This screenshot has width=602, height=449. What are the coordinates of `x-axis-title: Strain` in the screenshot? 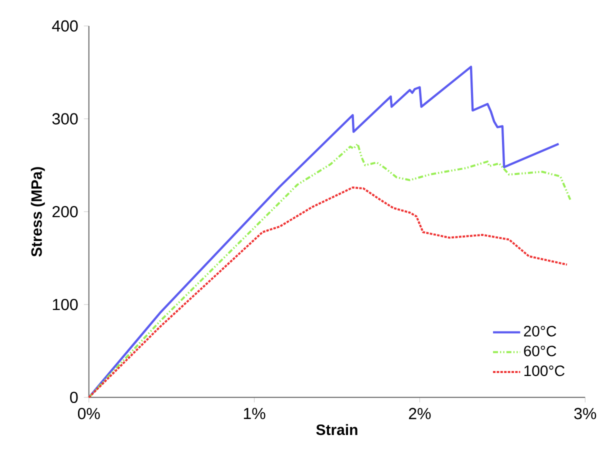 It's located at (337, 429).